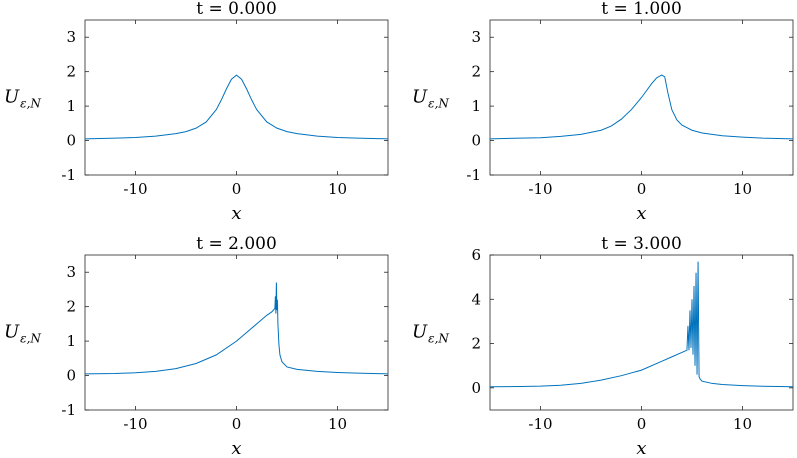  What do you see at coordinates (641, 244) in the screenshot?
I see `chart-title: t = 3.000` at bounding box center [641, 244].